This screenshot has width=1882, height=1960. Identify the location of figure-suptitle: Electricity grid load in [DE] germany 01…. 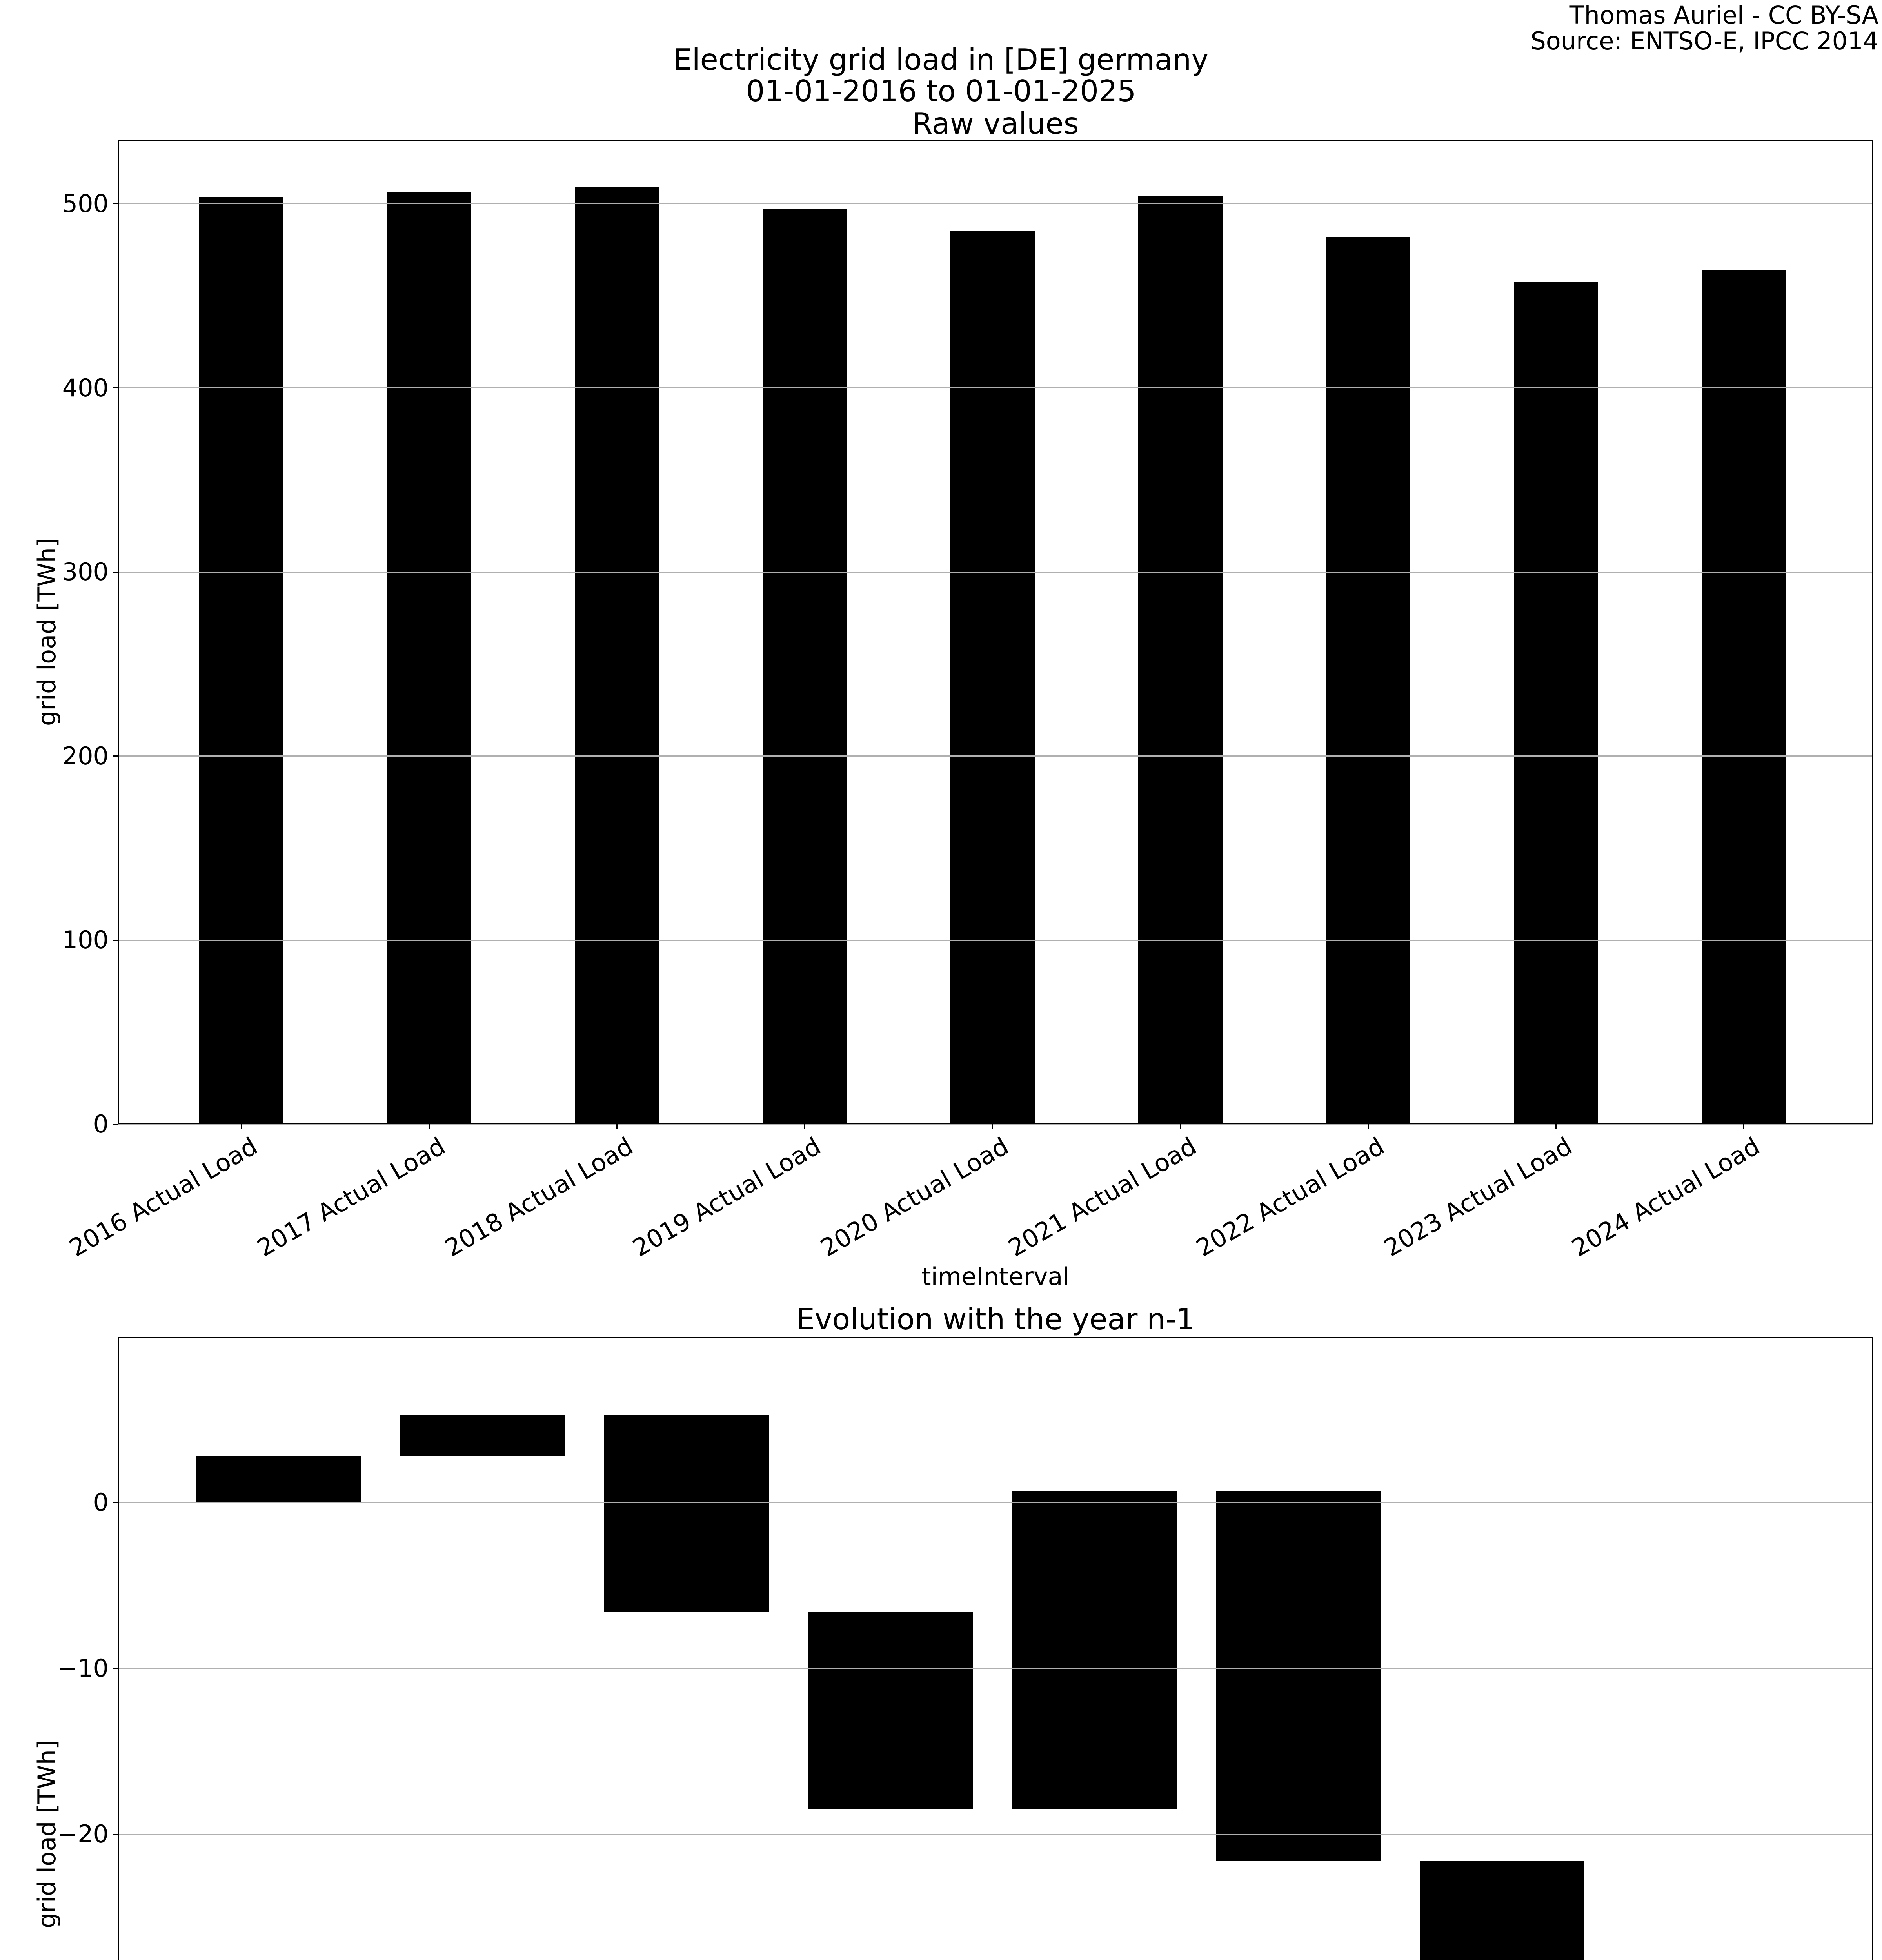
(941, 75).